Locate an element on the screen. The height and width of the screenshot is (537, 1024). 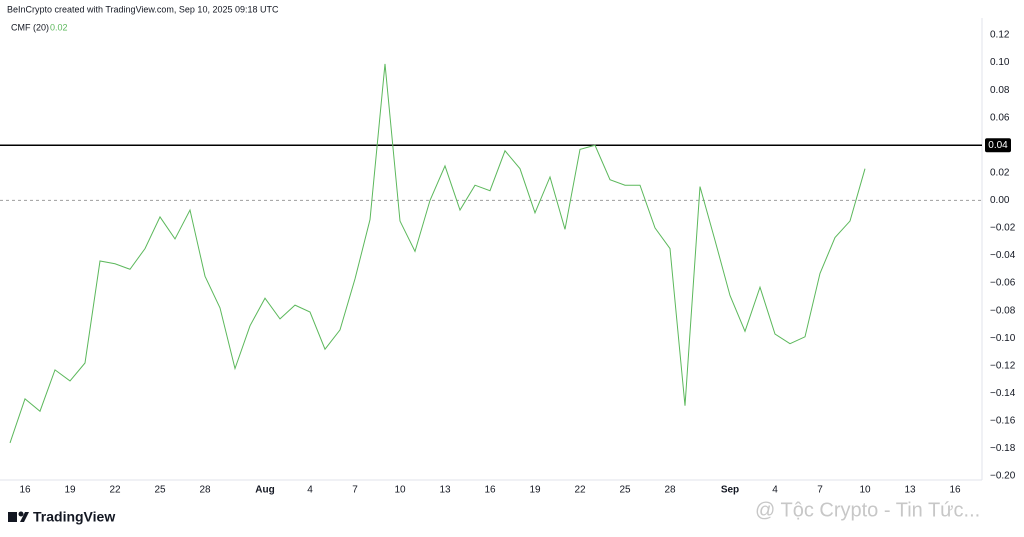
y-tick-label: −0.04 is located at coordinates (1003, 255).